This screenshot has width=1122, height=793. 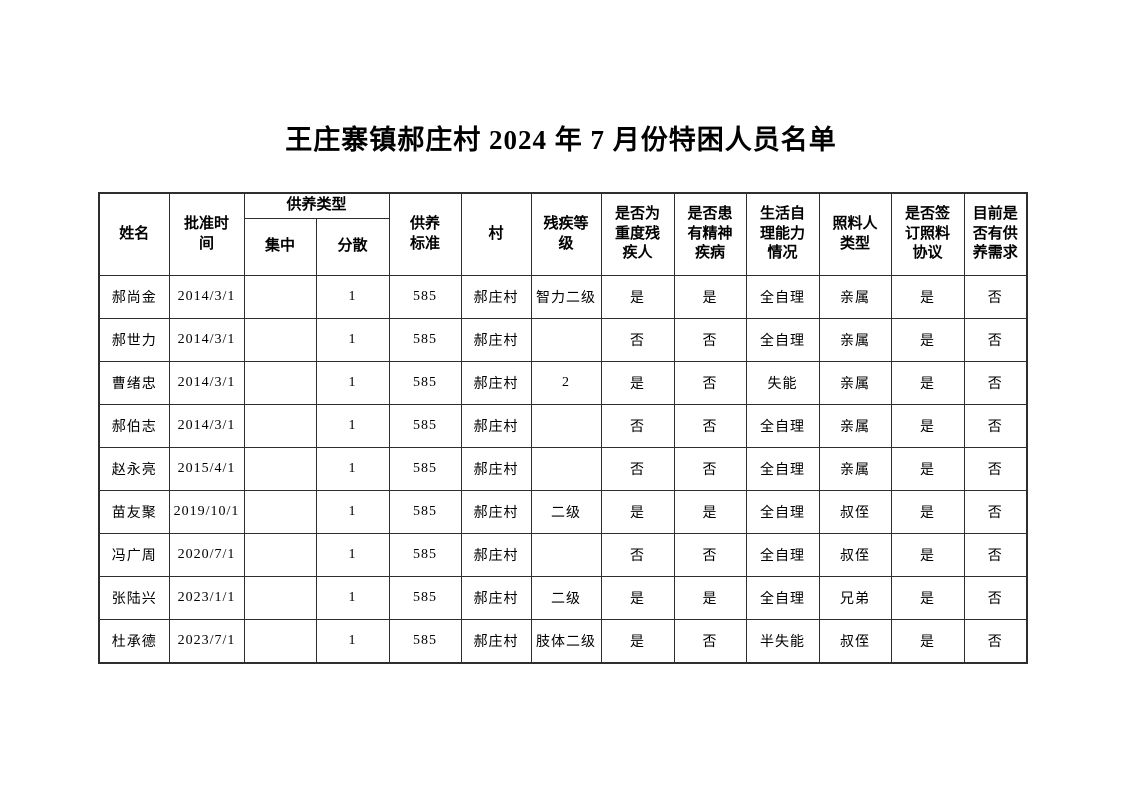 I want to click on header-dispersed: 分散, so click(x=352, y=247).